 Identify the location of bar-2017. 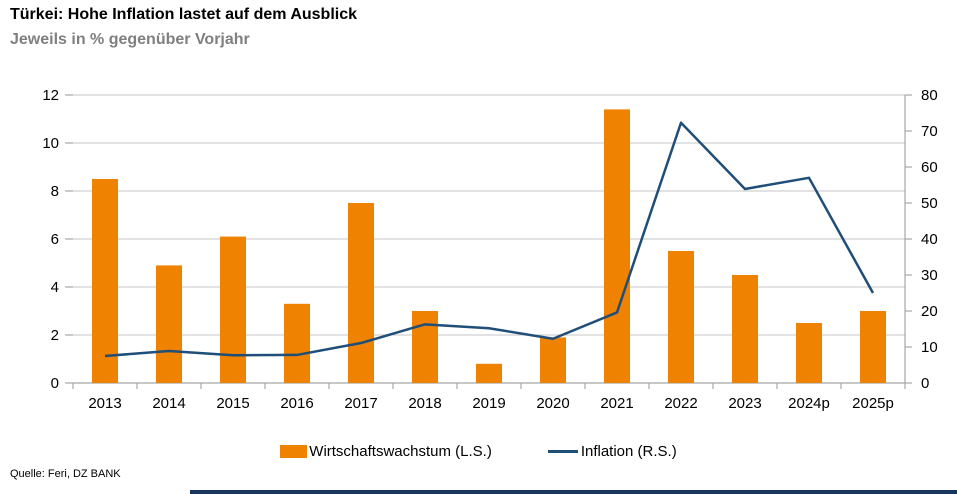
(361, 293).